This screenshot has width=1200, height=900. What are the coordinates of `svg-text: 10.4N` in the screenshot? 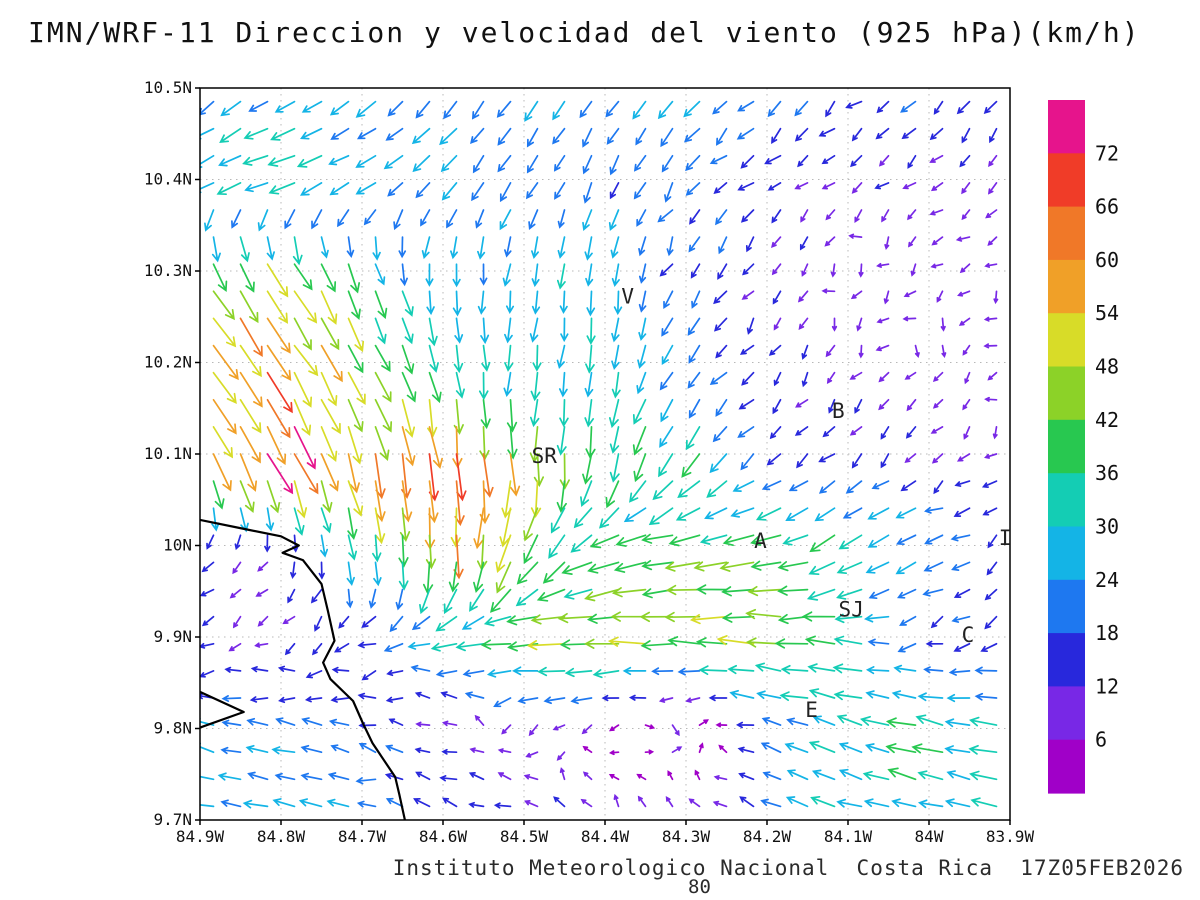 It's located at (168, 179).